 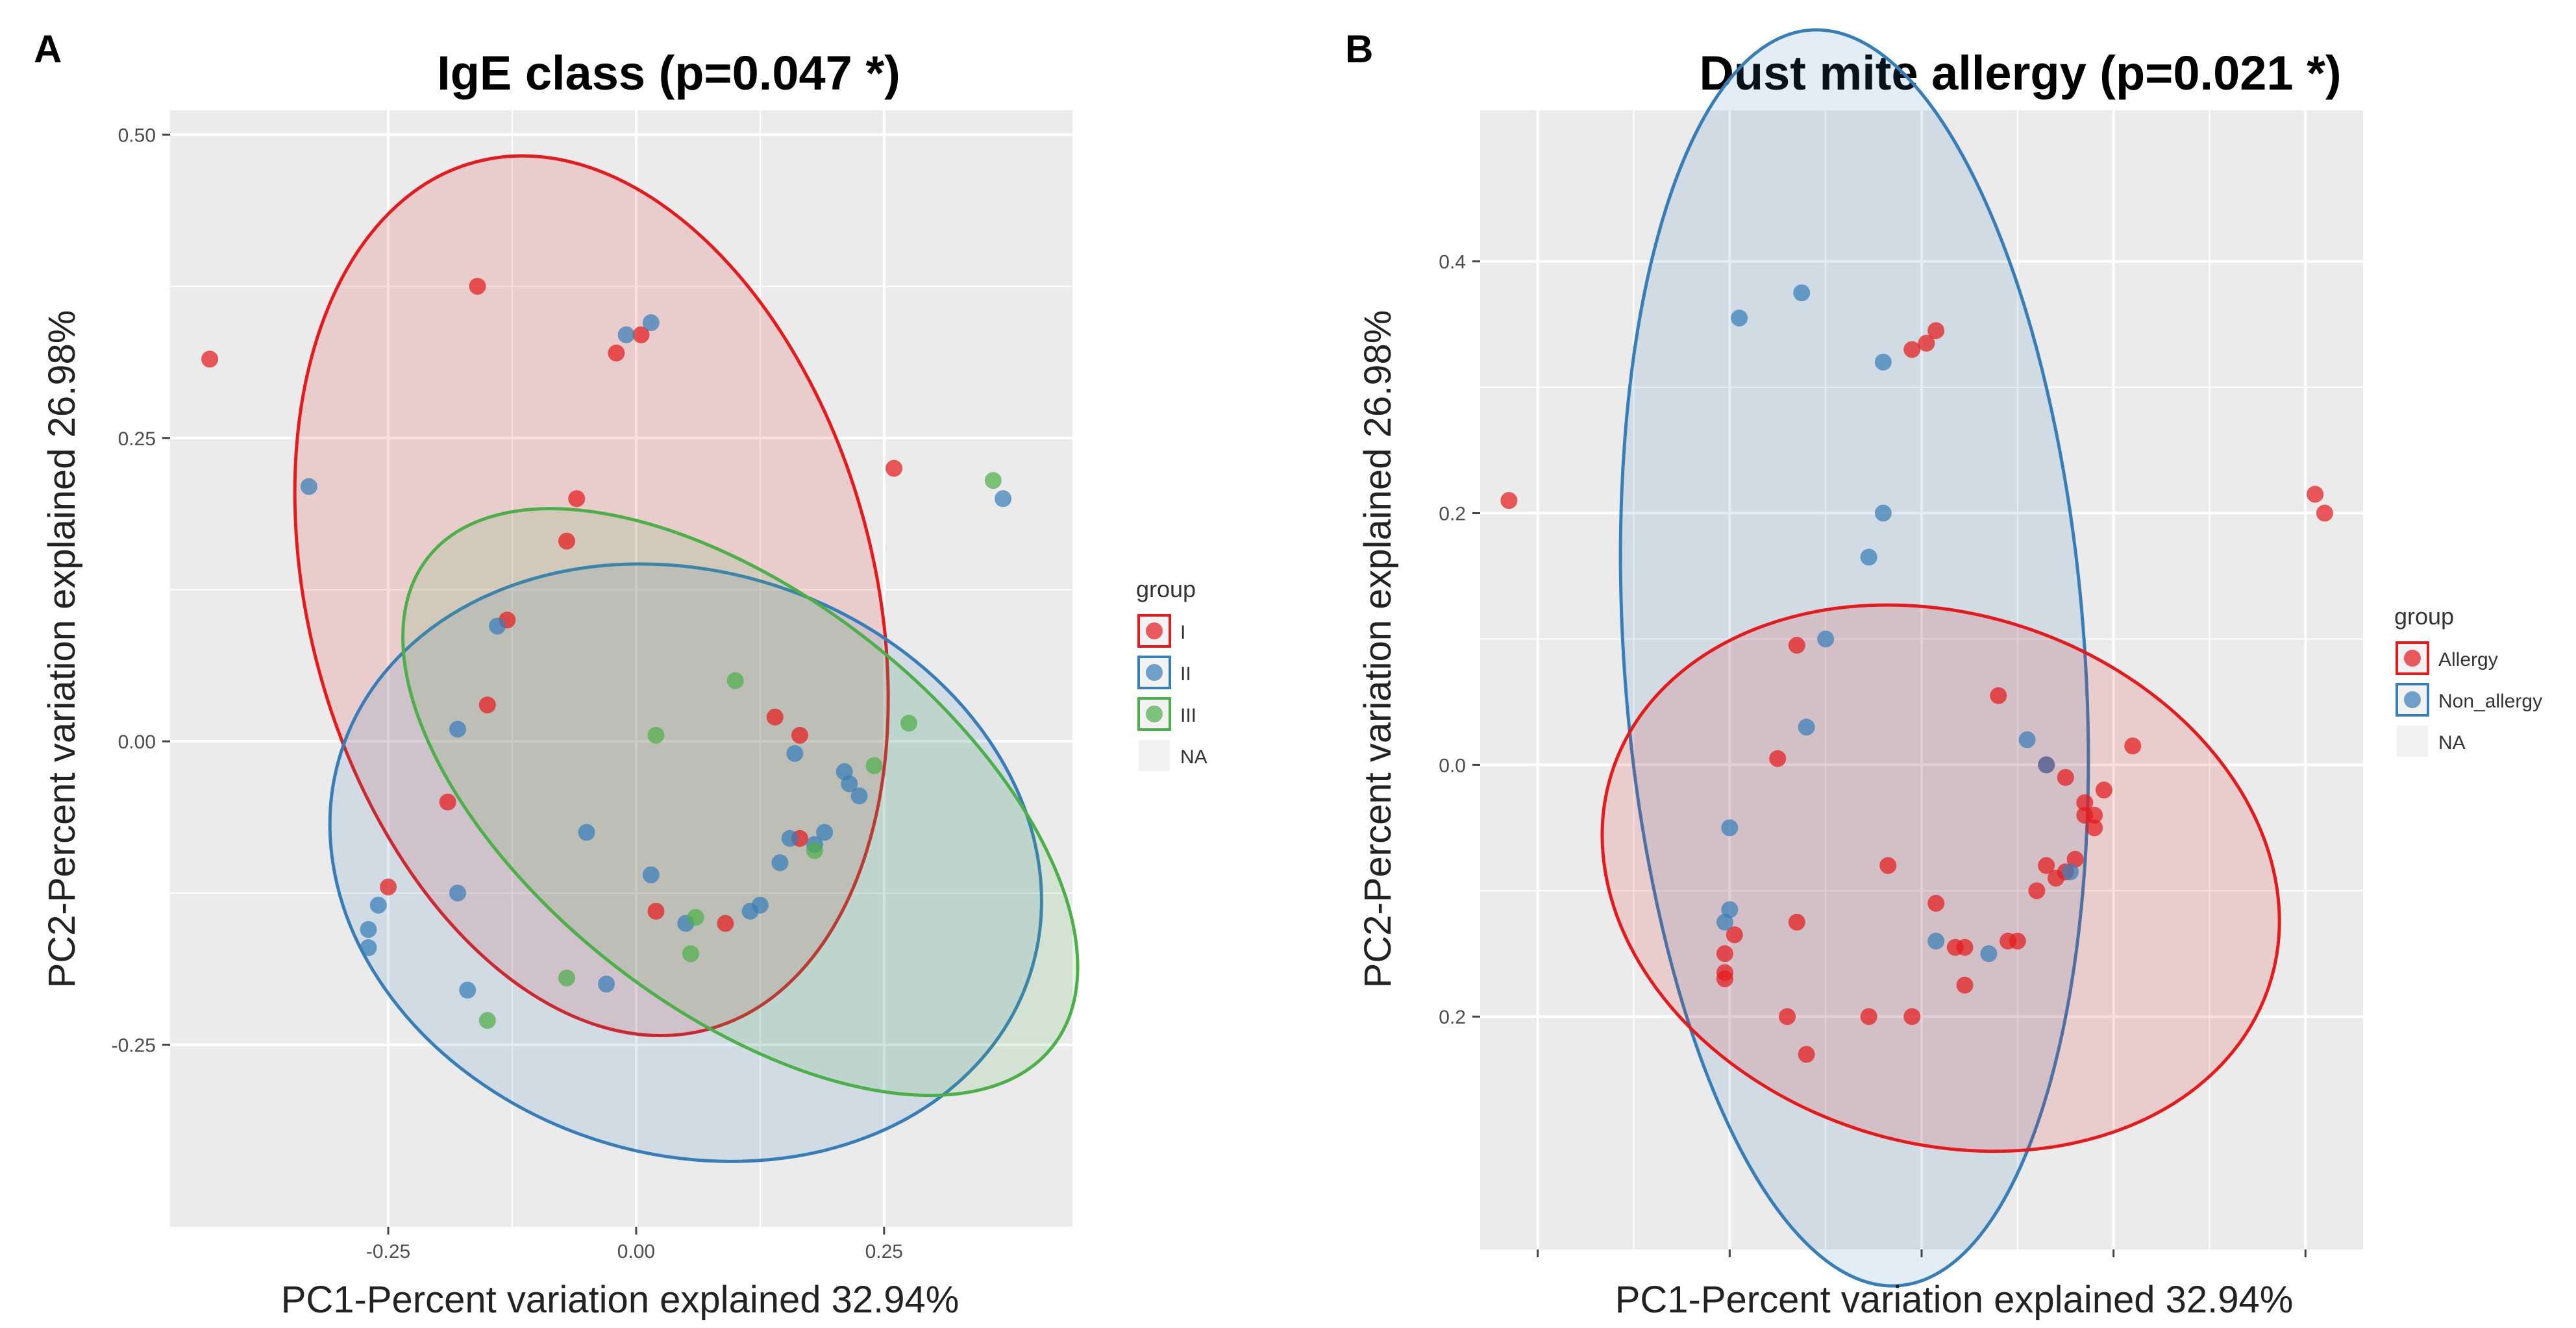 I want to click on panel-a-ellipse-iii, so click(x=740, y=803).